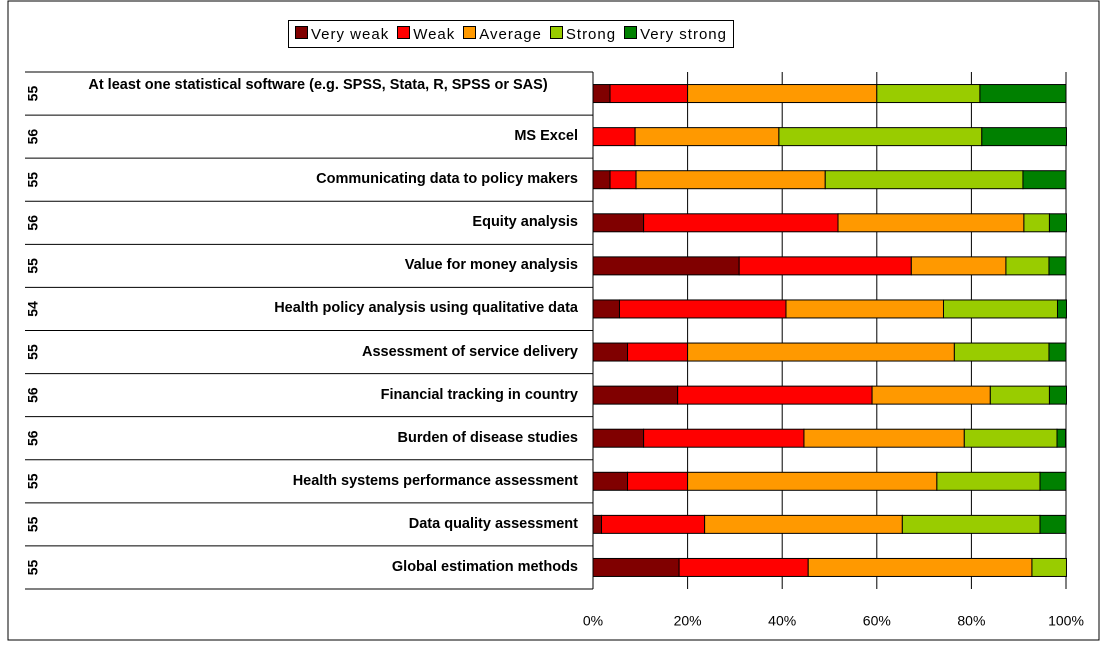 The image size is (1107, 649). I want to click on legend-item: Weak, so click(426, 34).